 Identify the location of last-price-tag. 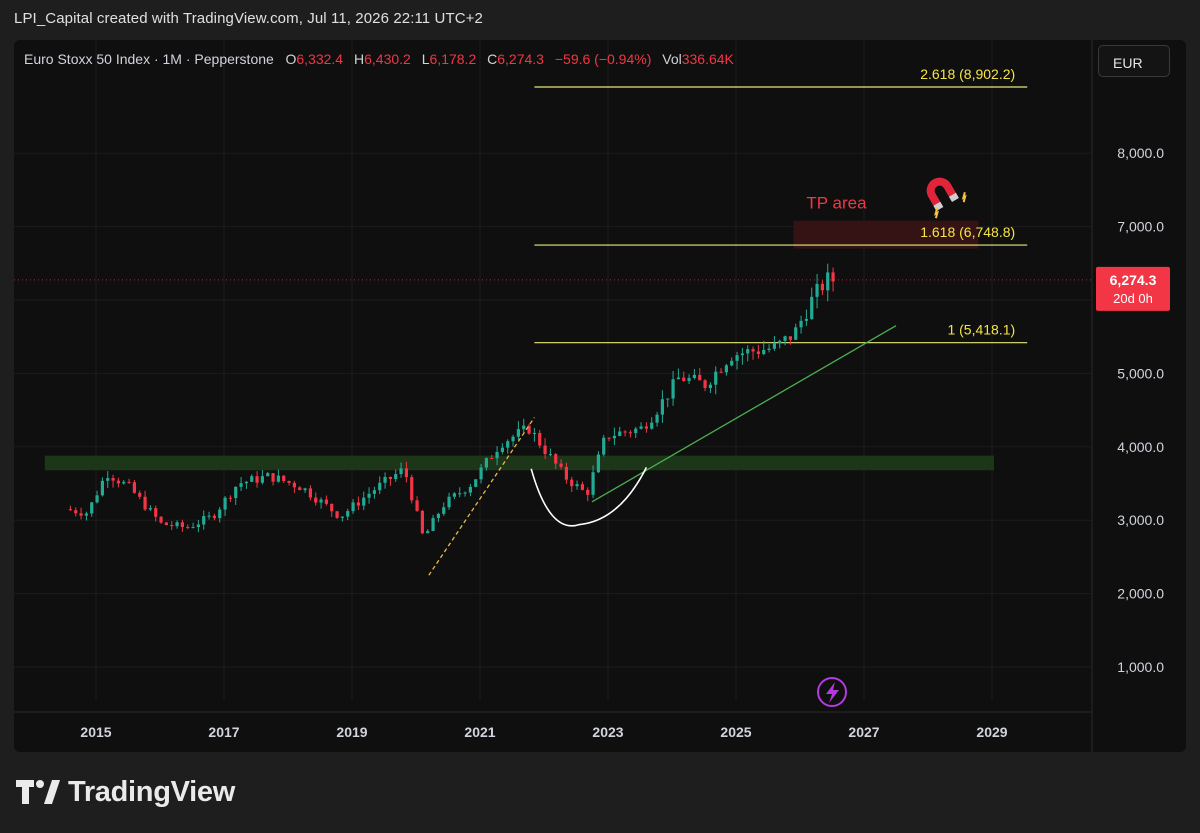
(1133, 288).